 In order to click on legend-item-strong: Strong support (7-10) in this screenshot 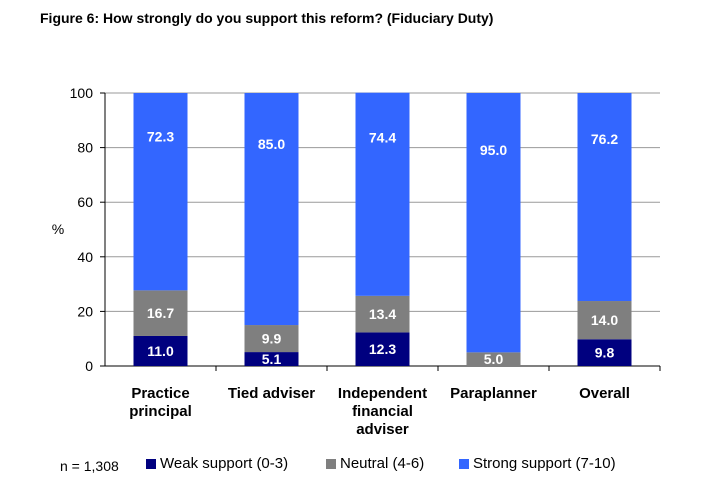, I will do `click(537, 463)`.